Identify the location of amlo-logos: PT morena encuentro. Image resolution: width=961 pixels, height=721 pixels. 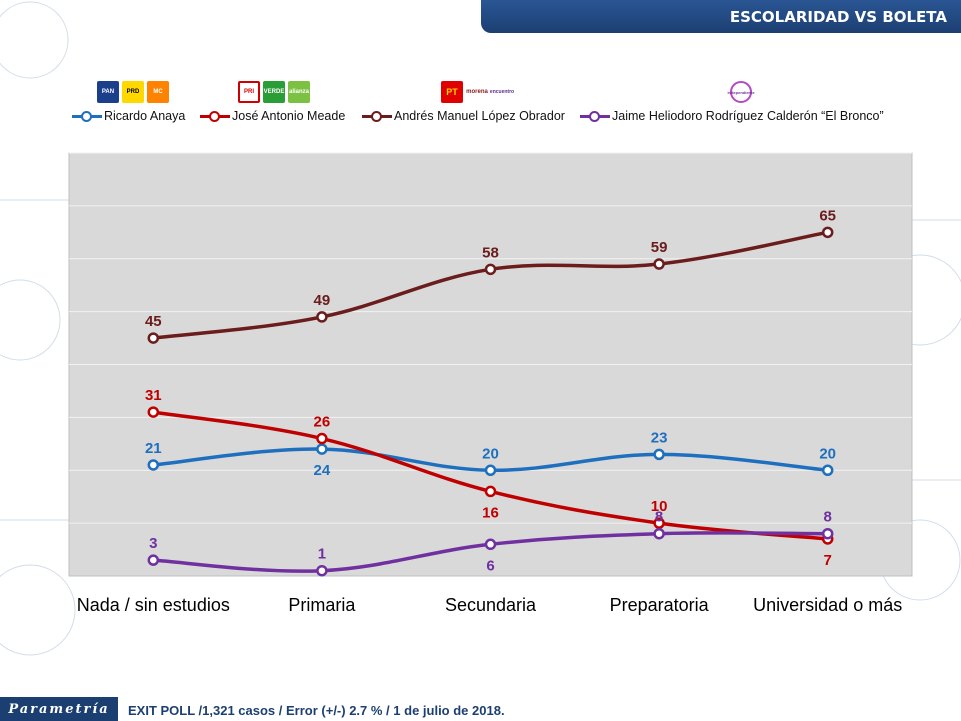
(477, 92).